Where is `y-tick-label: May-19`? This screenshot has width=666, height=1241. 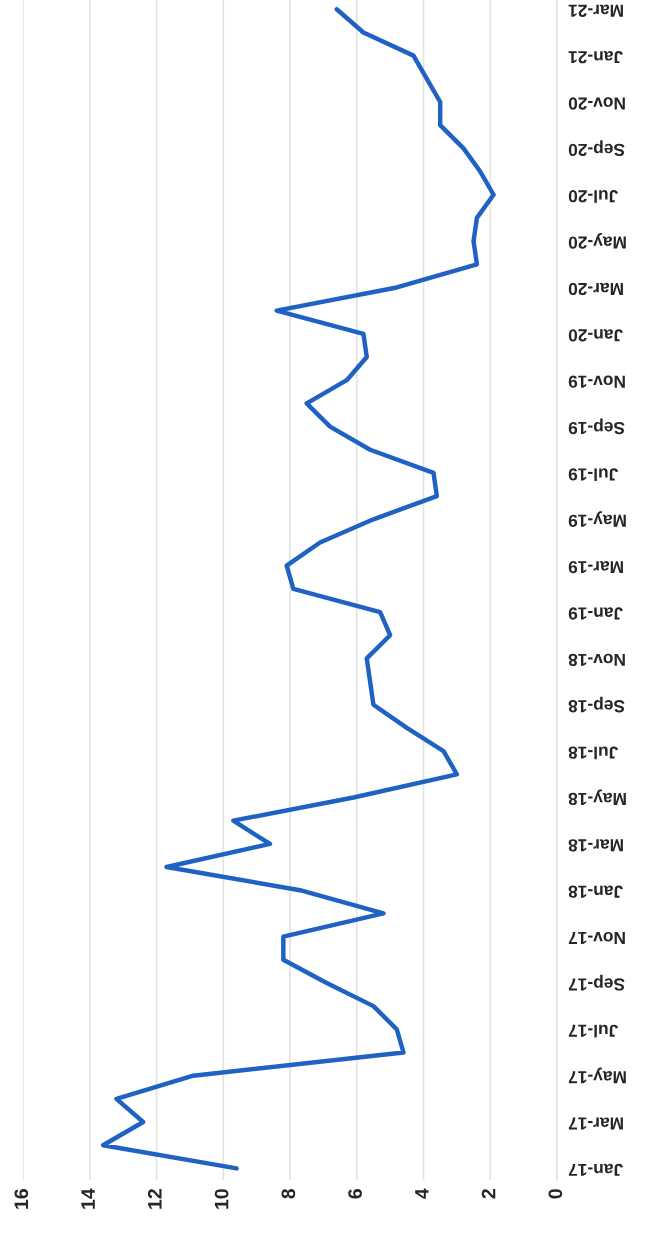
y-tick-label: May-19 is located at coordinates (597, 519).